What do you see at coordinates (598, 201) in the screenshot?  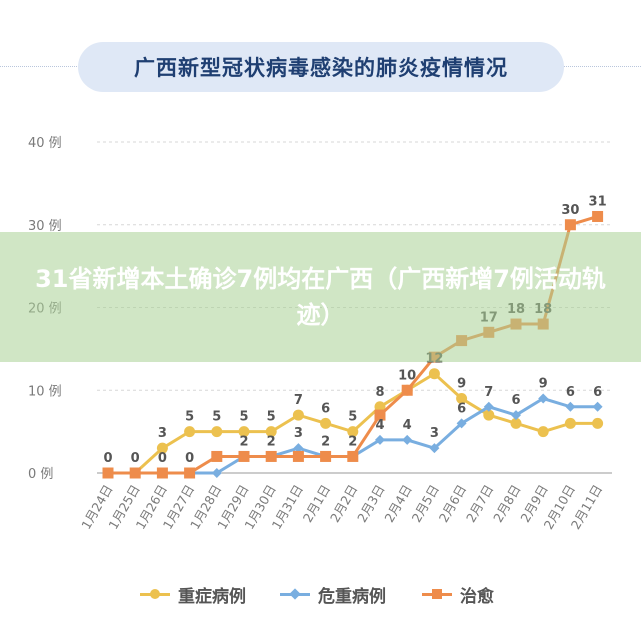 I see `data-label: 31` at bounding box center [598, 201].